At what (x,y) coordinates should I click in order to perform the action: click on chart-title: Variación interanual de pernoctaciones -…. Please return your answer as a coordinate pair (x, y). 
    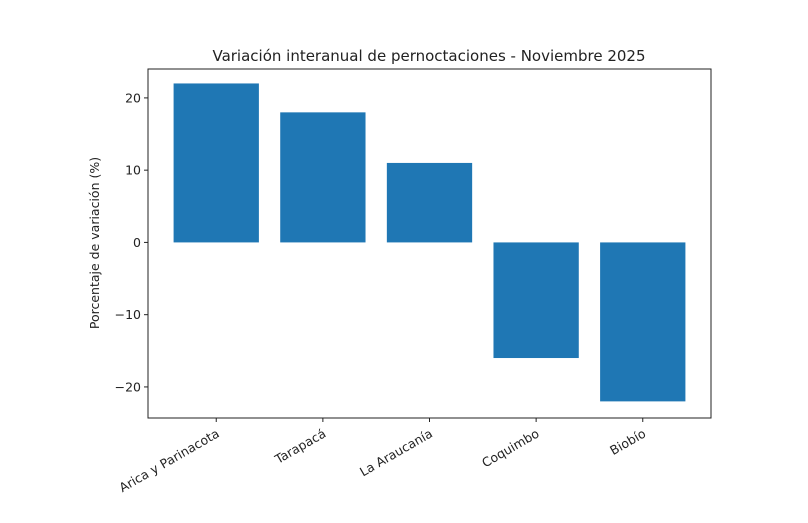
    Looking at the image, I should click on (428, 56).